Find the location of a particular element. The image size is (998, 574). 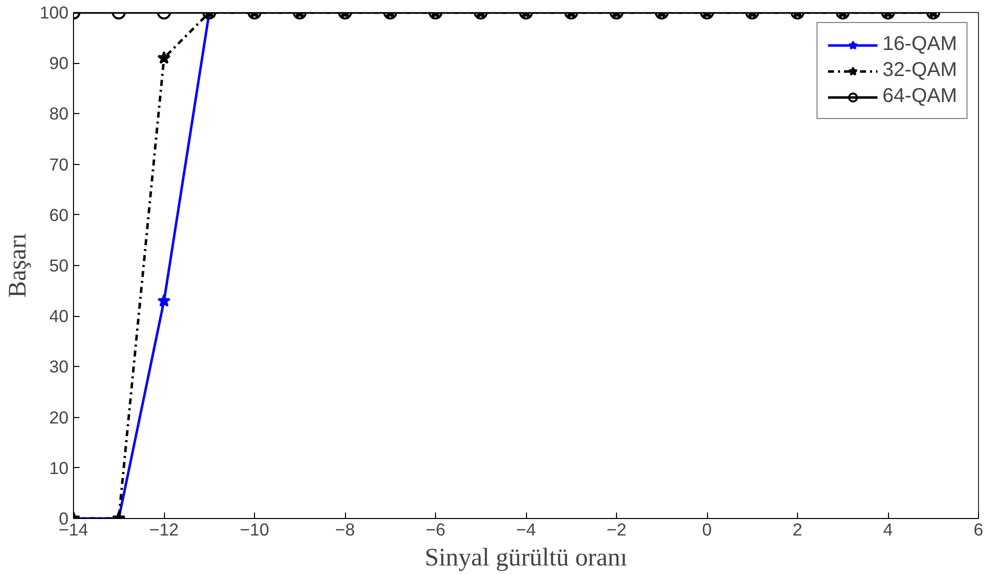

x-tick-label: −2 is located at coordinates (616, 530).